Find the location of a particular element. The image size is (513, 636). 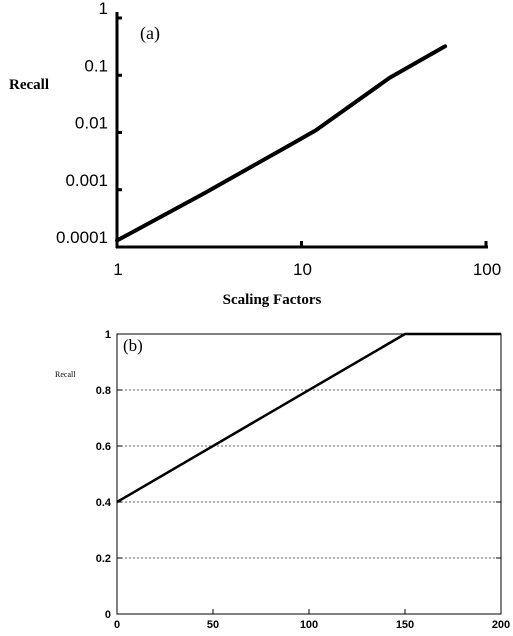

panel-b-x-ticks: 0 50 100 150 200 is located at coordinates (312, 620).